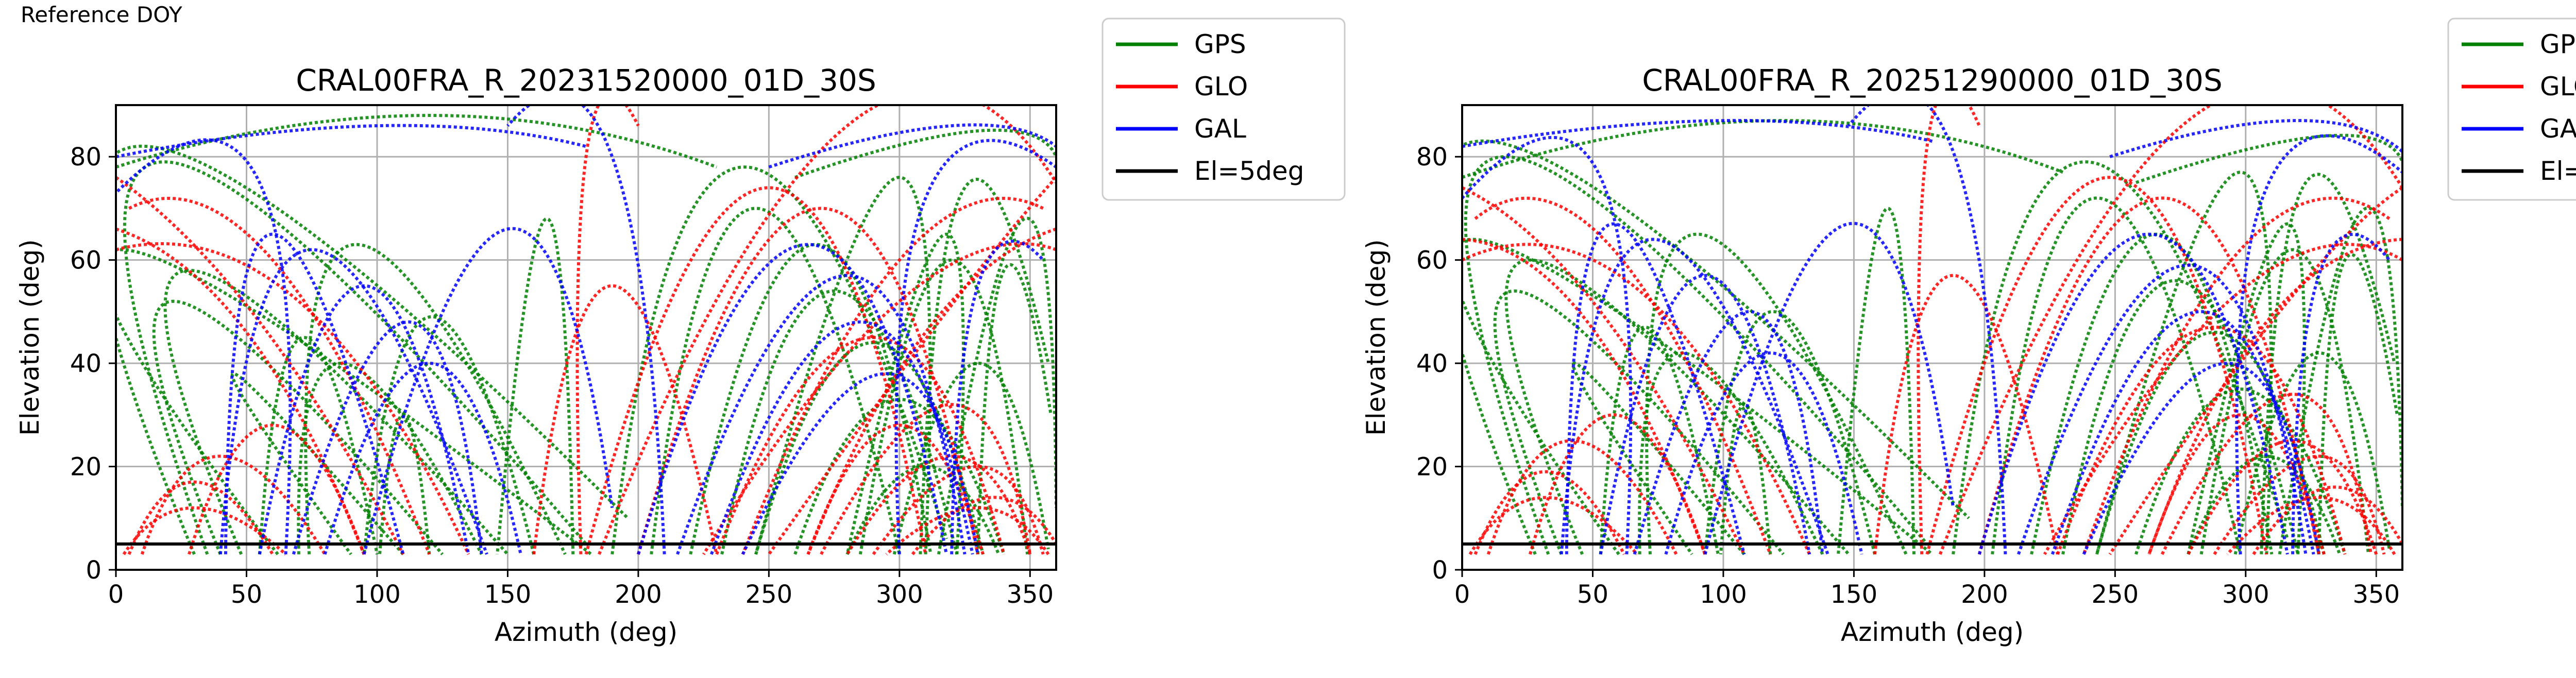 This screenshot has height=678, width=2576. Describe the element at coordinates (93, 570) in the screenshot. I see `y-tick-label: 0` at that location.